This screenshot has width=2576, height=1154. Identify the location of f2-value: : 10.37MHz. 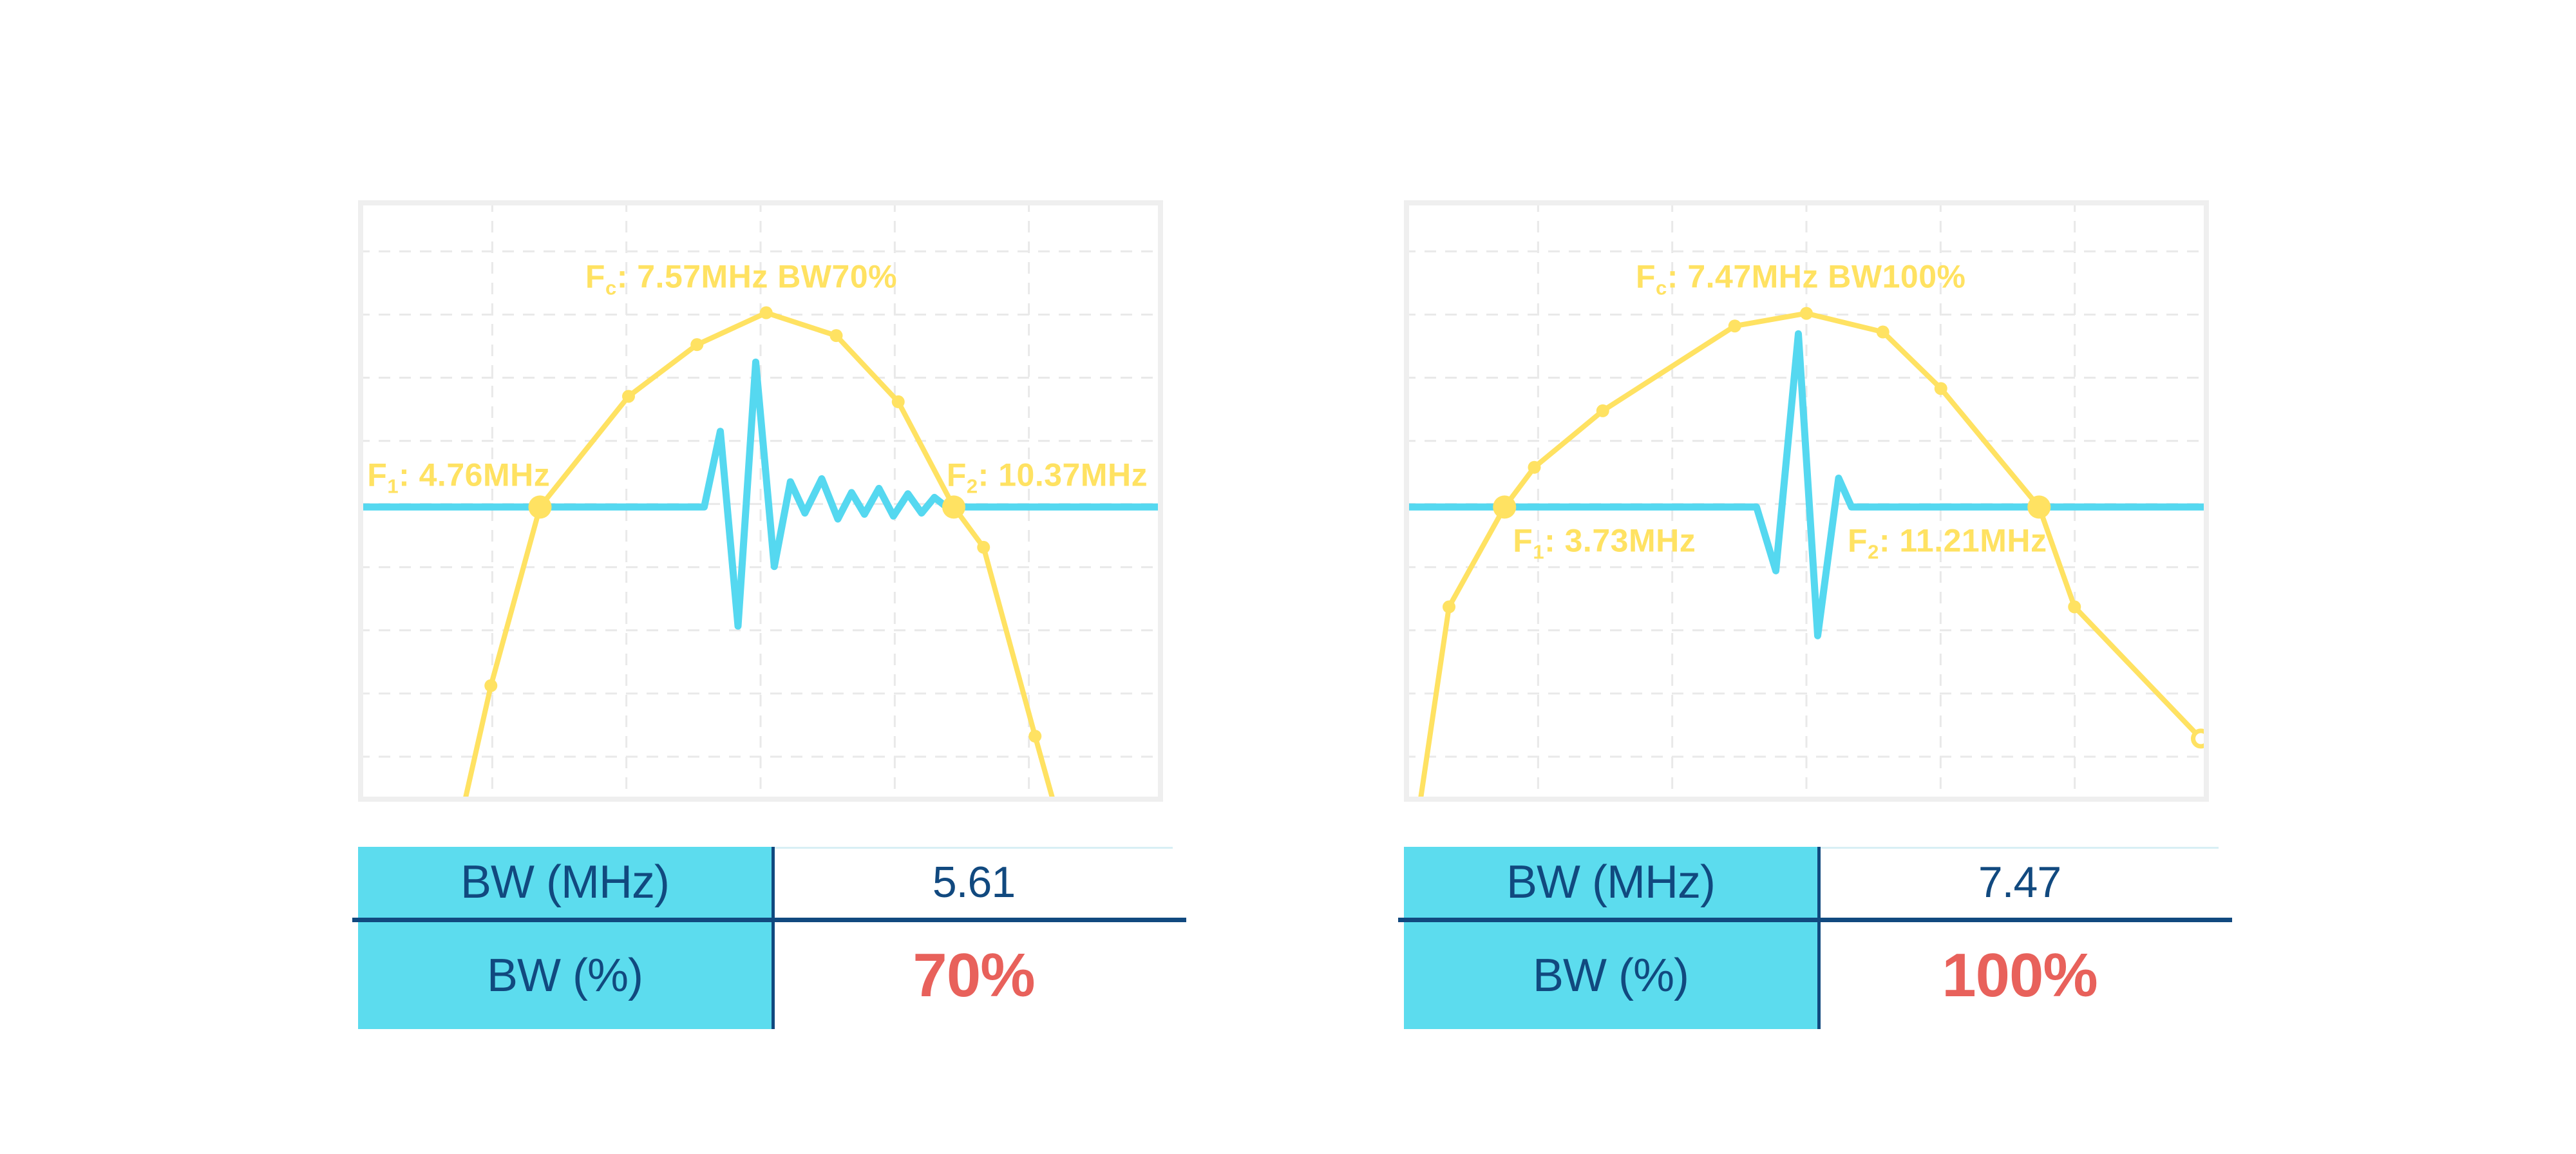
(1063, 475).